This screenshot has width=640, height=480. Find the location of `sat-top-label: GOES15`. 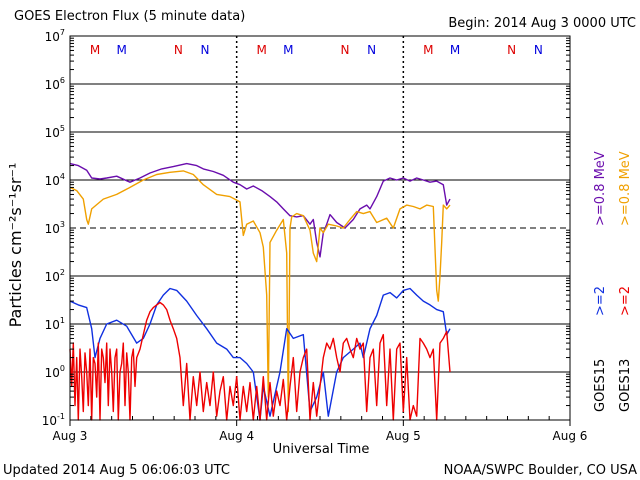

sat-top-label: GOES15 is located at coordinates (600, 385).